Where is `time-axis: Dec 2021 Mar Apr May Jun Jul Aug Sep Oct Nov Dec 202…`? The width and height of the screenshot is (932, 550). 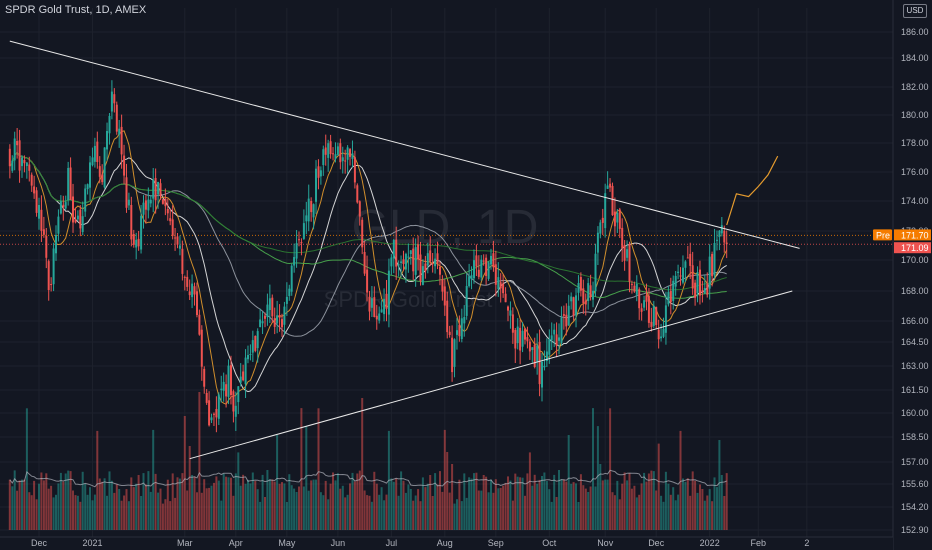 time-axis: Dec 2021 Mar Apr May Jun Jul Aug Sep Oct Nov Dec 202… is located at coordinates (446, 543).